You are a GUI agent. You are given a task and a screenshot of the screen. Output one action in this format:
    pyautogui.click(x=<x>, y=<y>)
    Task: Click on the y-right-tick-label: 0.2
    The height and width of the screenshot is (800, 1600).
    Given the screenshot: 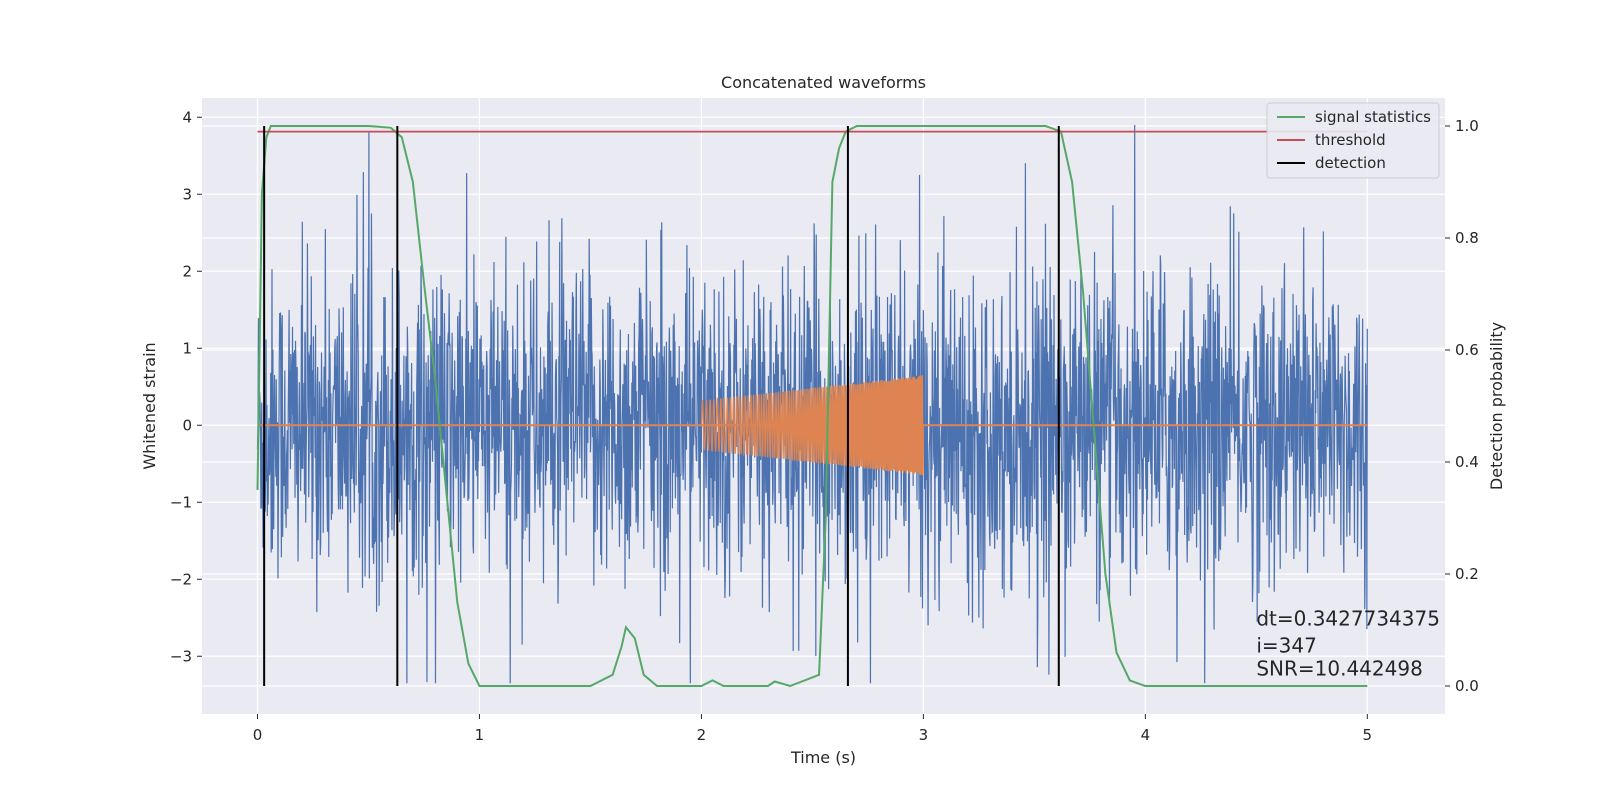 What is the action you would take?
    pyautogui.click(x=1467, y=574)
    